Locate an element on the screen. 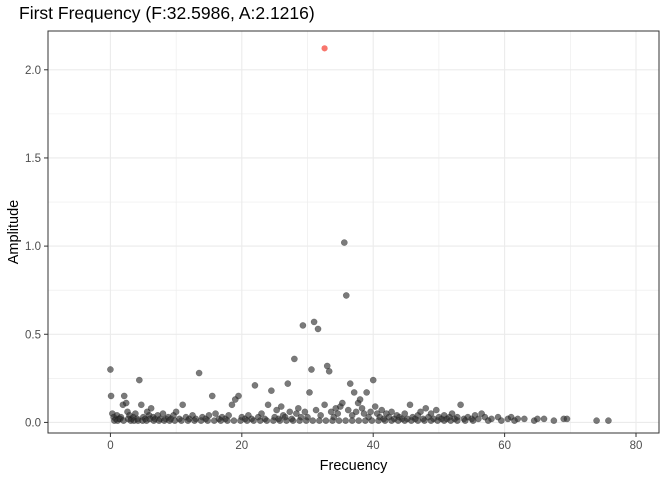 Image resolution: width=672 pixels, height=480 pixels. x-axis-title: Frecuency is located at coordinates (354, 466).